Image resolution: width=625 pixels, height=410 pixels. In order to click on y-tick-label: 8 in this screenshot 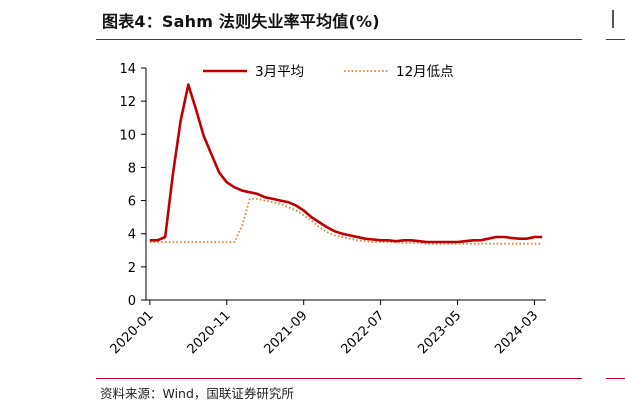, I will do `click(132, 168)`.